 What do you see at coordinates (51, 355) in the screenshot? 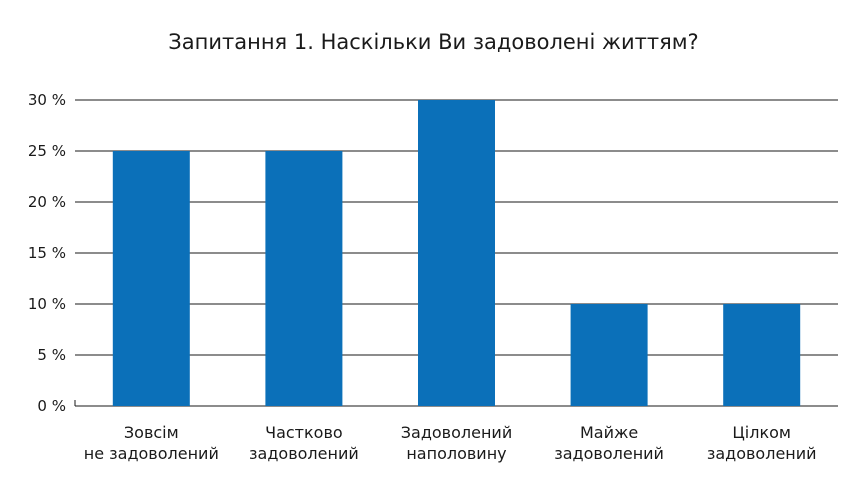
I see `y-tick-label: 5 %` at bounding box center [51, 355].